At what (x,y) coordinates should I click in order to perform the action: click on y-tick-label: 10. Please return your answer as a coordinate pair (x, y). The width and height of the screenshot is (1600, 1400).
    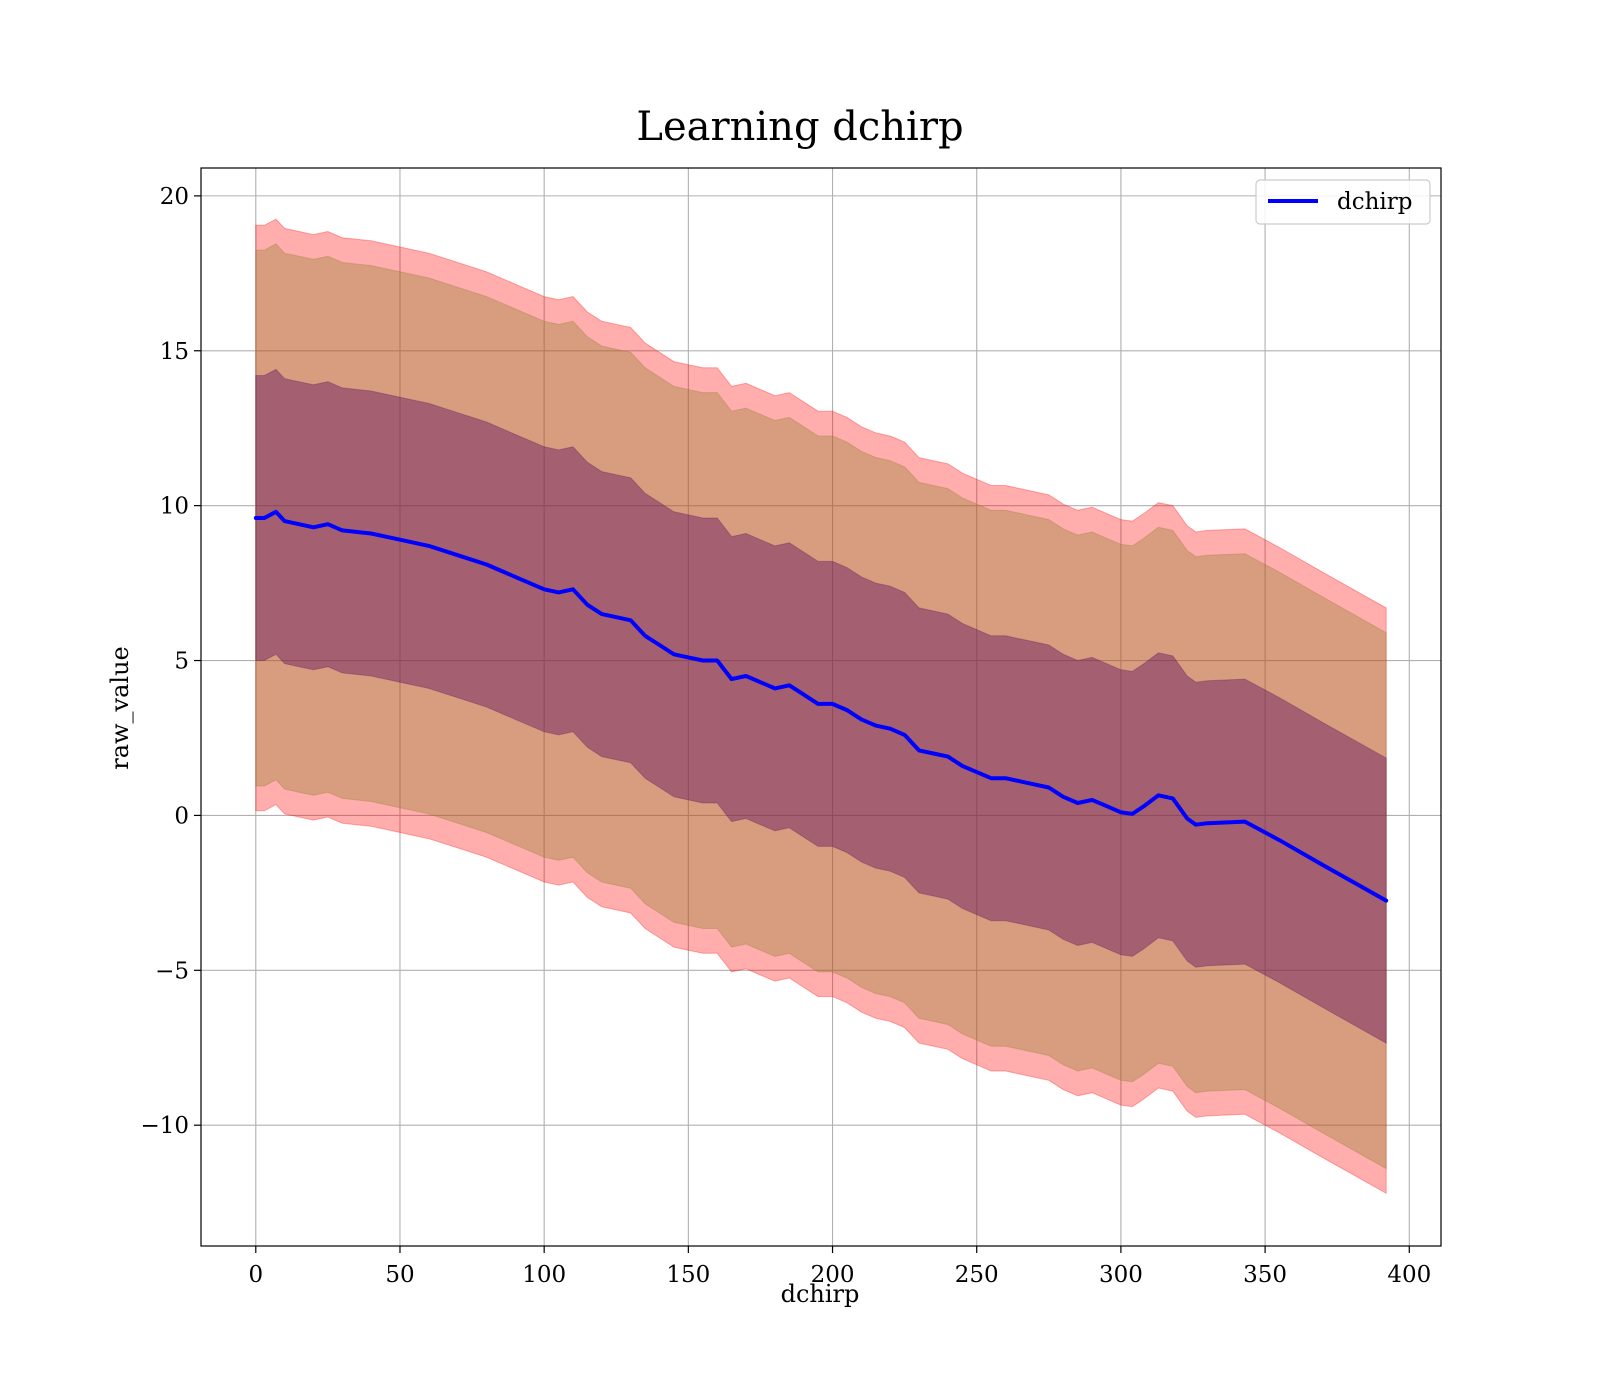
    Looking at the image, I should click on (174, 507).